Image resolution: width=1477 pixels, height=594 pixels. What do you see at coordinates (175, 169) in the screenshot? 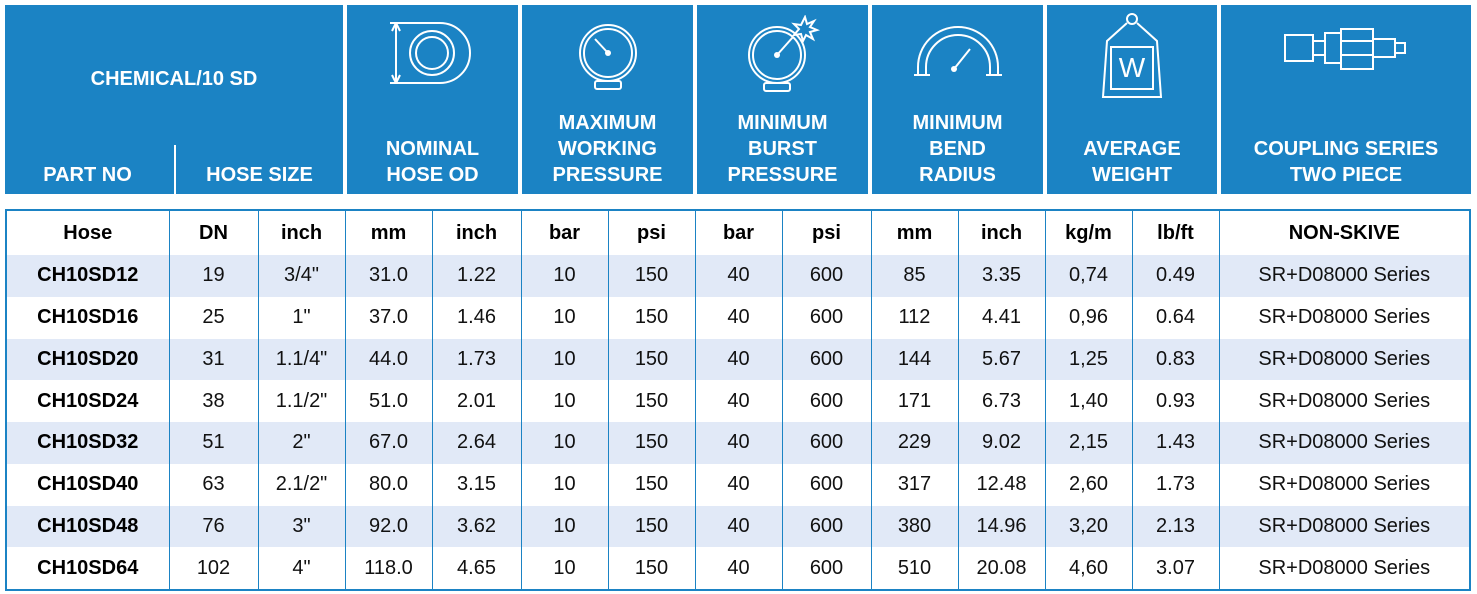
I see `header-divider` at bounding box center [175, 169].